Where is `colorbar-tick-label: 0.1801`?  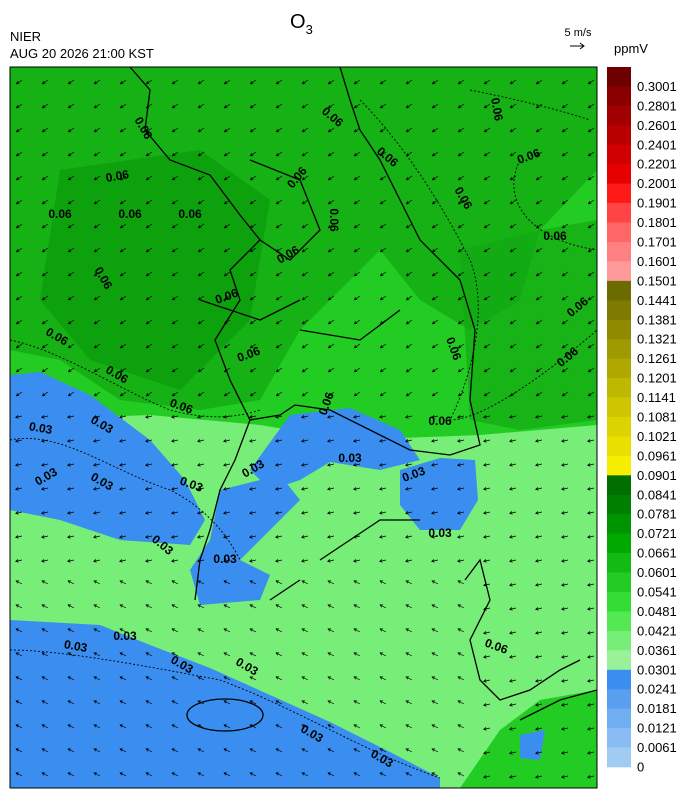 colorbar-tick-label: 0.1801 is located at coordinates (657, 222).